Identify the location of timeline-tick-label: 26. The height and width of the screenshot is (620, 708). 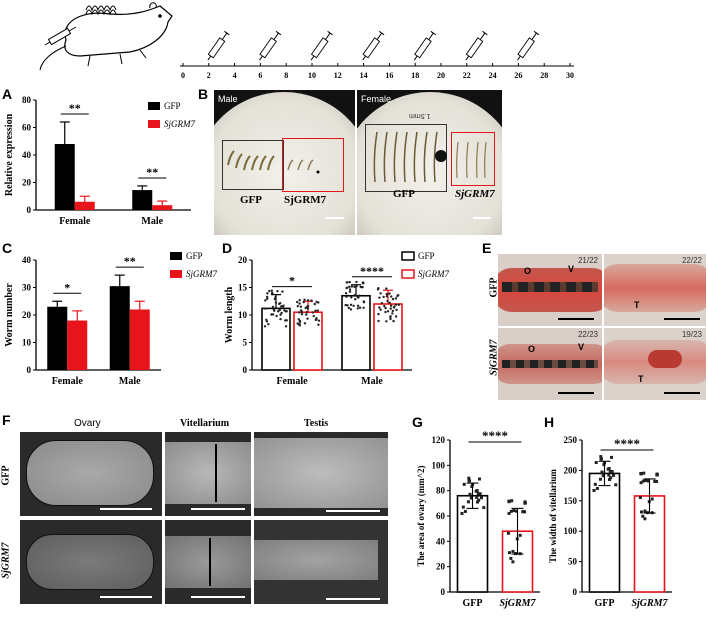
(518, 75).